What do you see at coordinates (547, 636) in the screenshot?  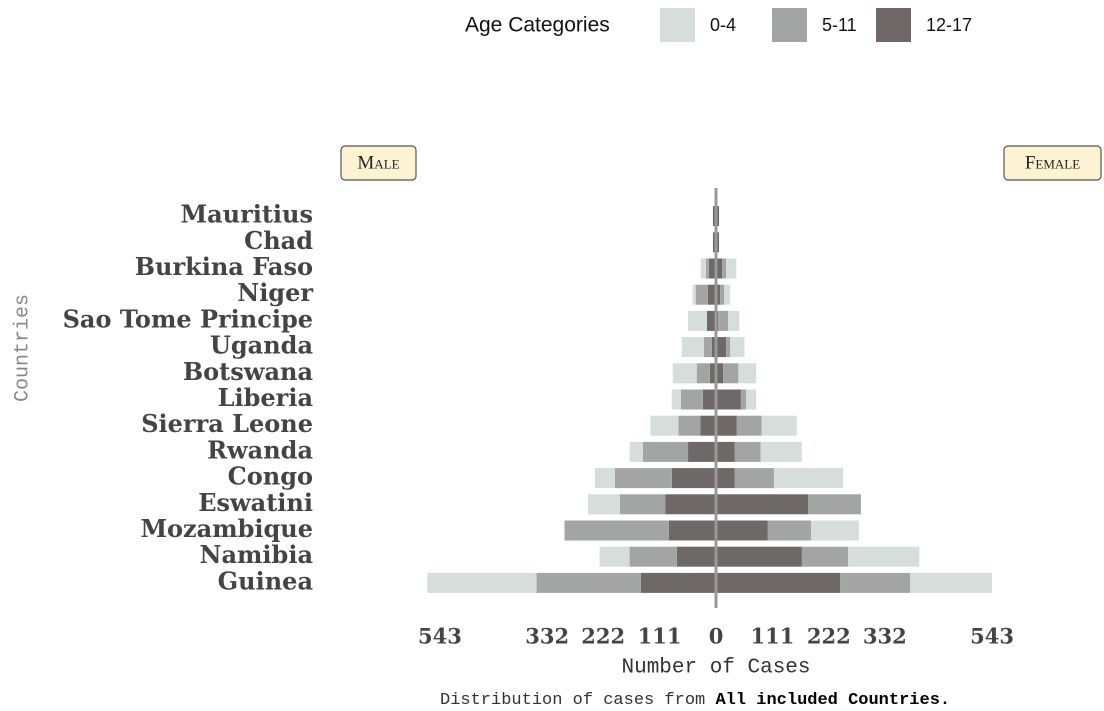 I see `x-tick-label: 332` at bounding box center [547, 636].